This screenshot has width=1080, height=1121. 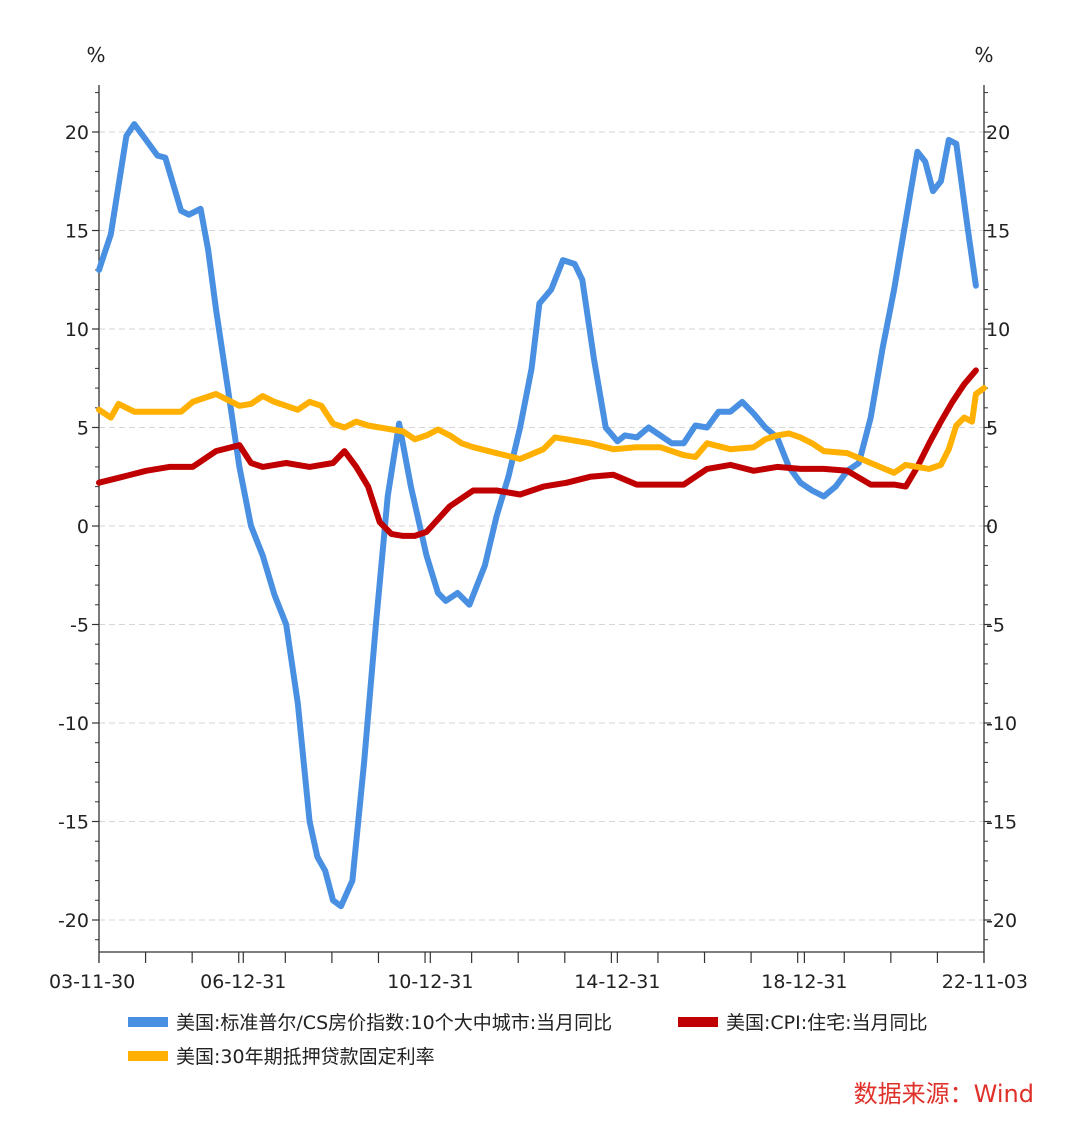 I want to click on legend-item-house-price: 美国:标准普尔/CS房价指数:10个大中城市:当月同比, so click(x=370, y=1021).